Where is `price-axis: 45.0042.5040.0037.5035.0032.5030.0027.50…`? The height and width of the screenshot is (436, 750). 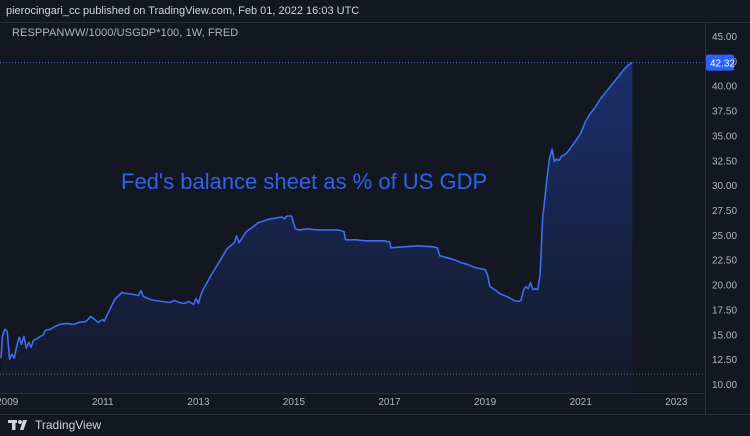 price-axis: 45.0042.5040.0037.5035.0032.5030.0027.50… is located at coordinates (724, 211).